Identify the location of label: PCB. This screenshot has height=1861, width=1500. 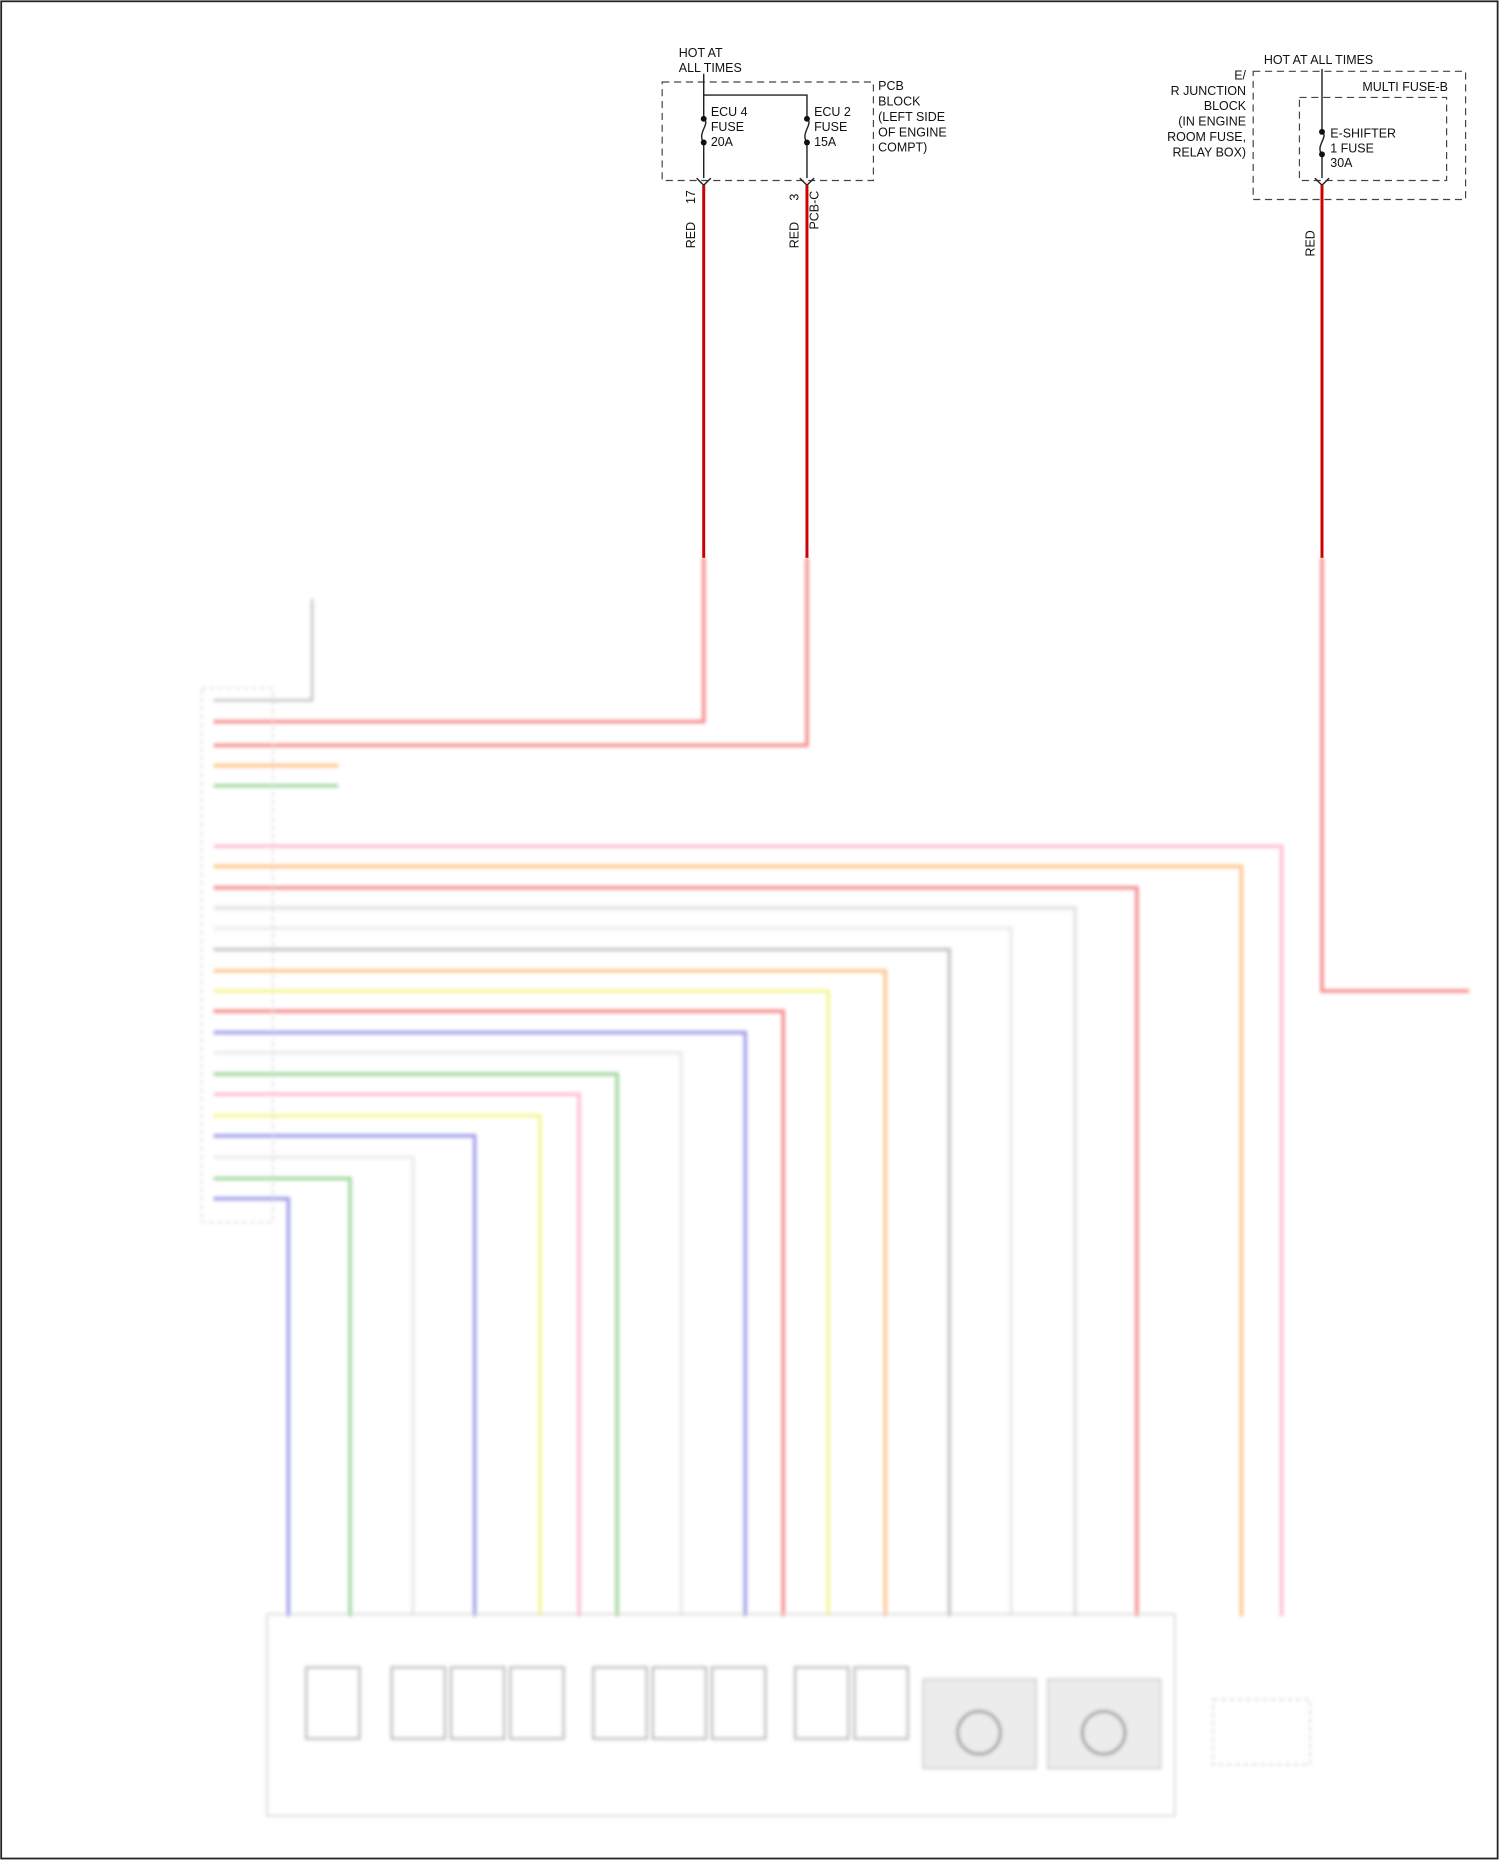
(891, 86).